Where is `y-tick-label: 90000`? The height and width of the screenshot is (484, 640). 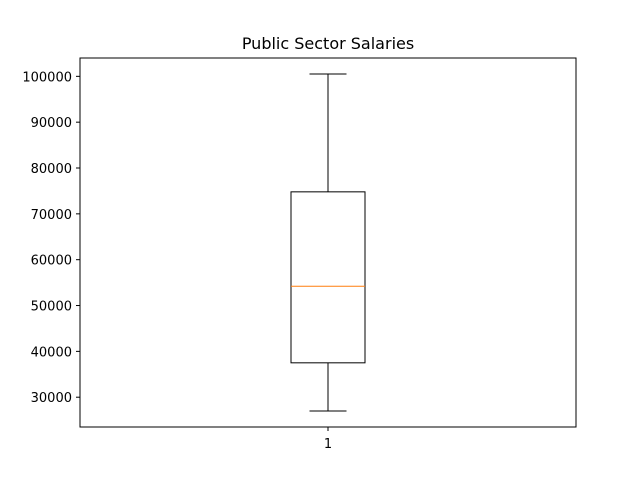 y-tick-label: 90000 is located at coordinates (51, 123).